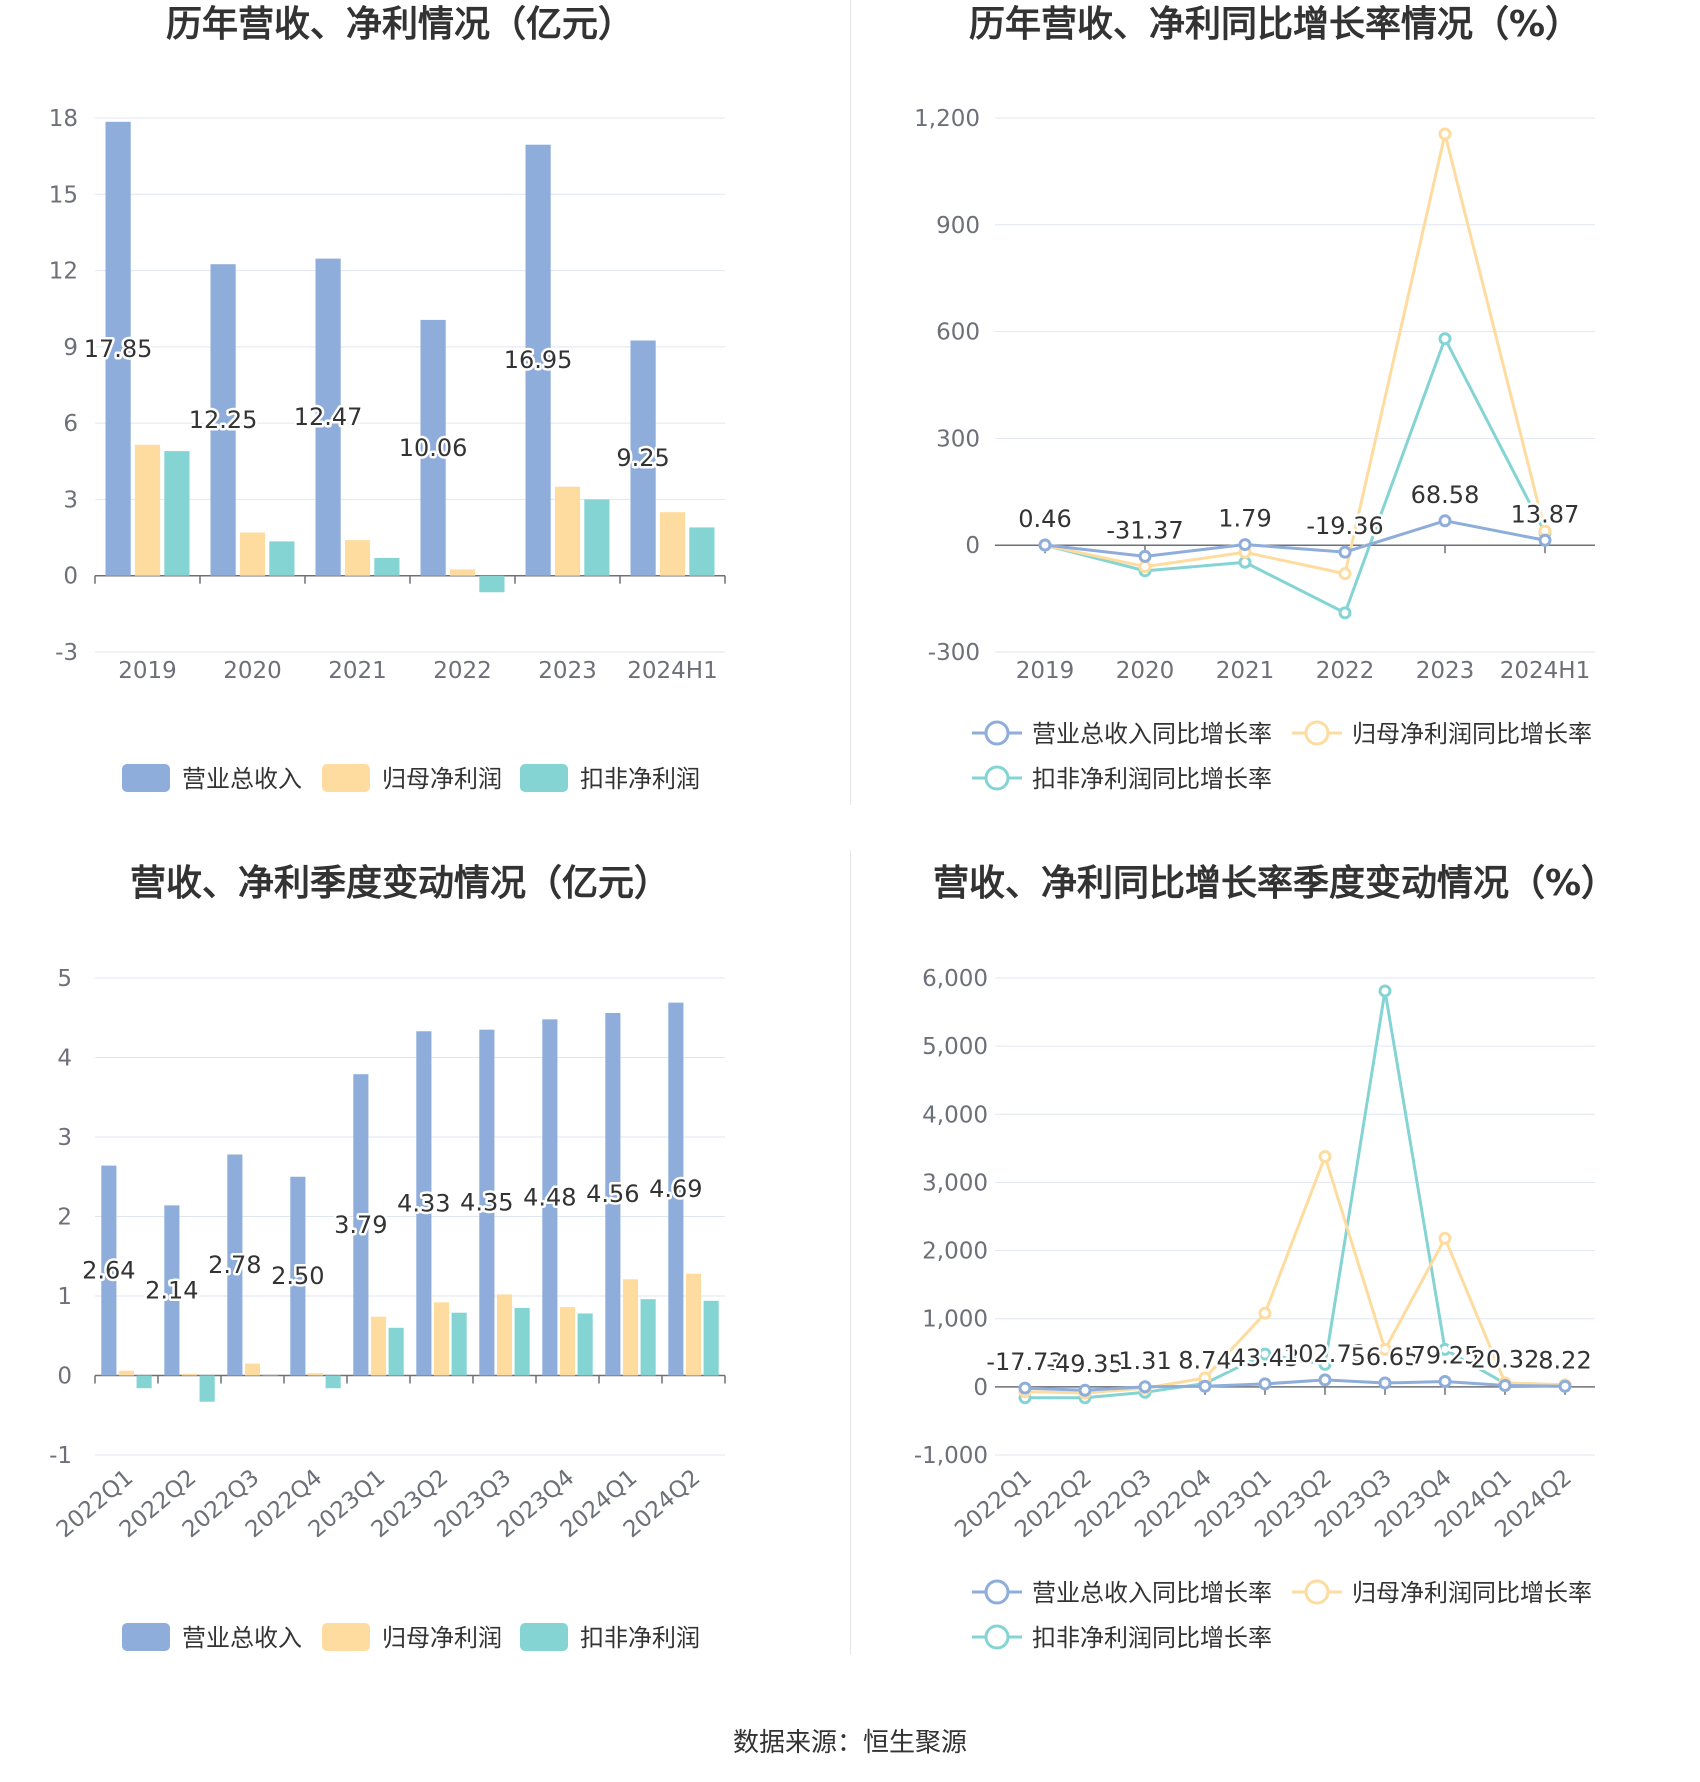 The width and height of the screenshot is (1700, 1782). Describe the element at coordinates (958, 333) in the screenshot. I see `annual-growth-y-tick-label: 600` at that location.